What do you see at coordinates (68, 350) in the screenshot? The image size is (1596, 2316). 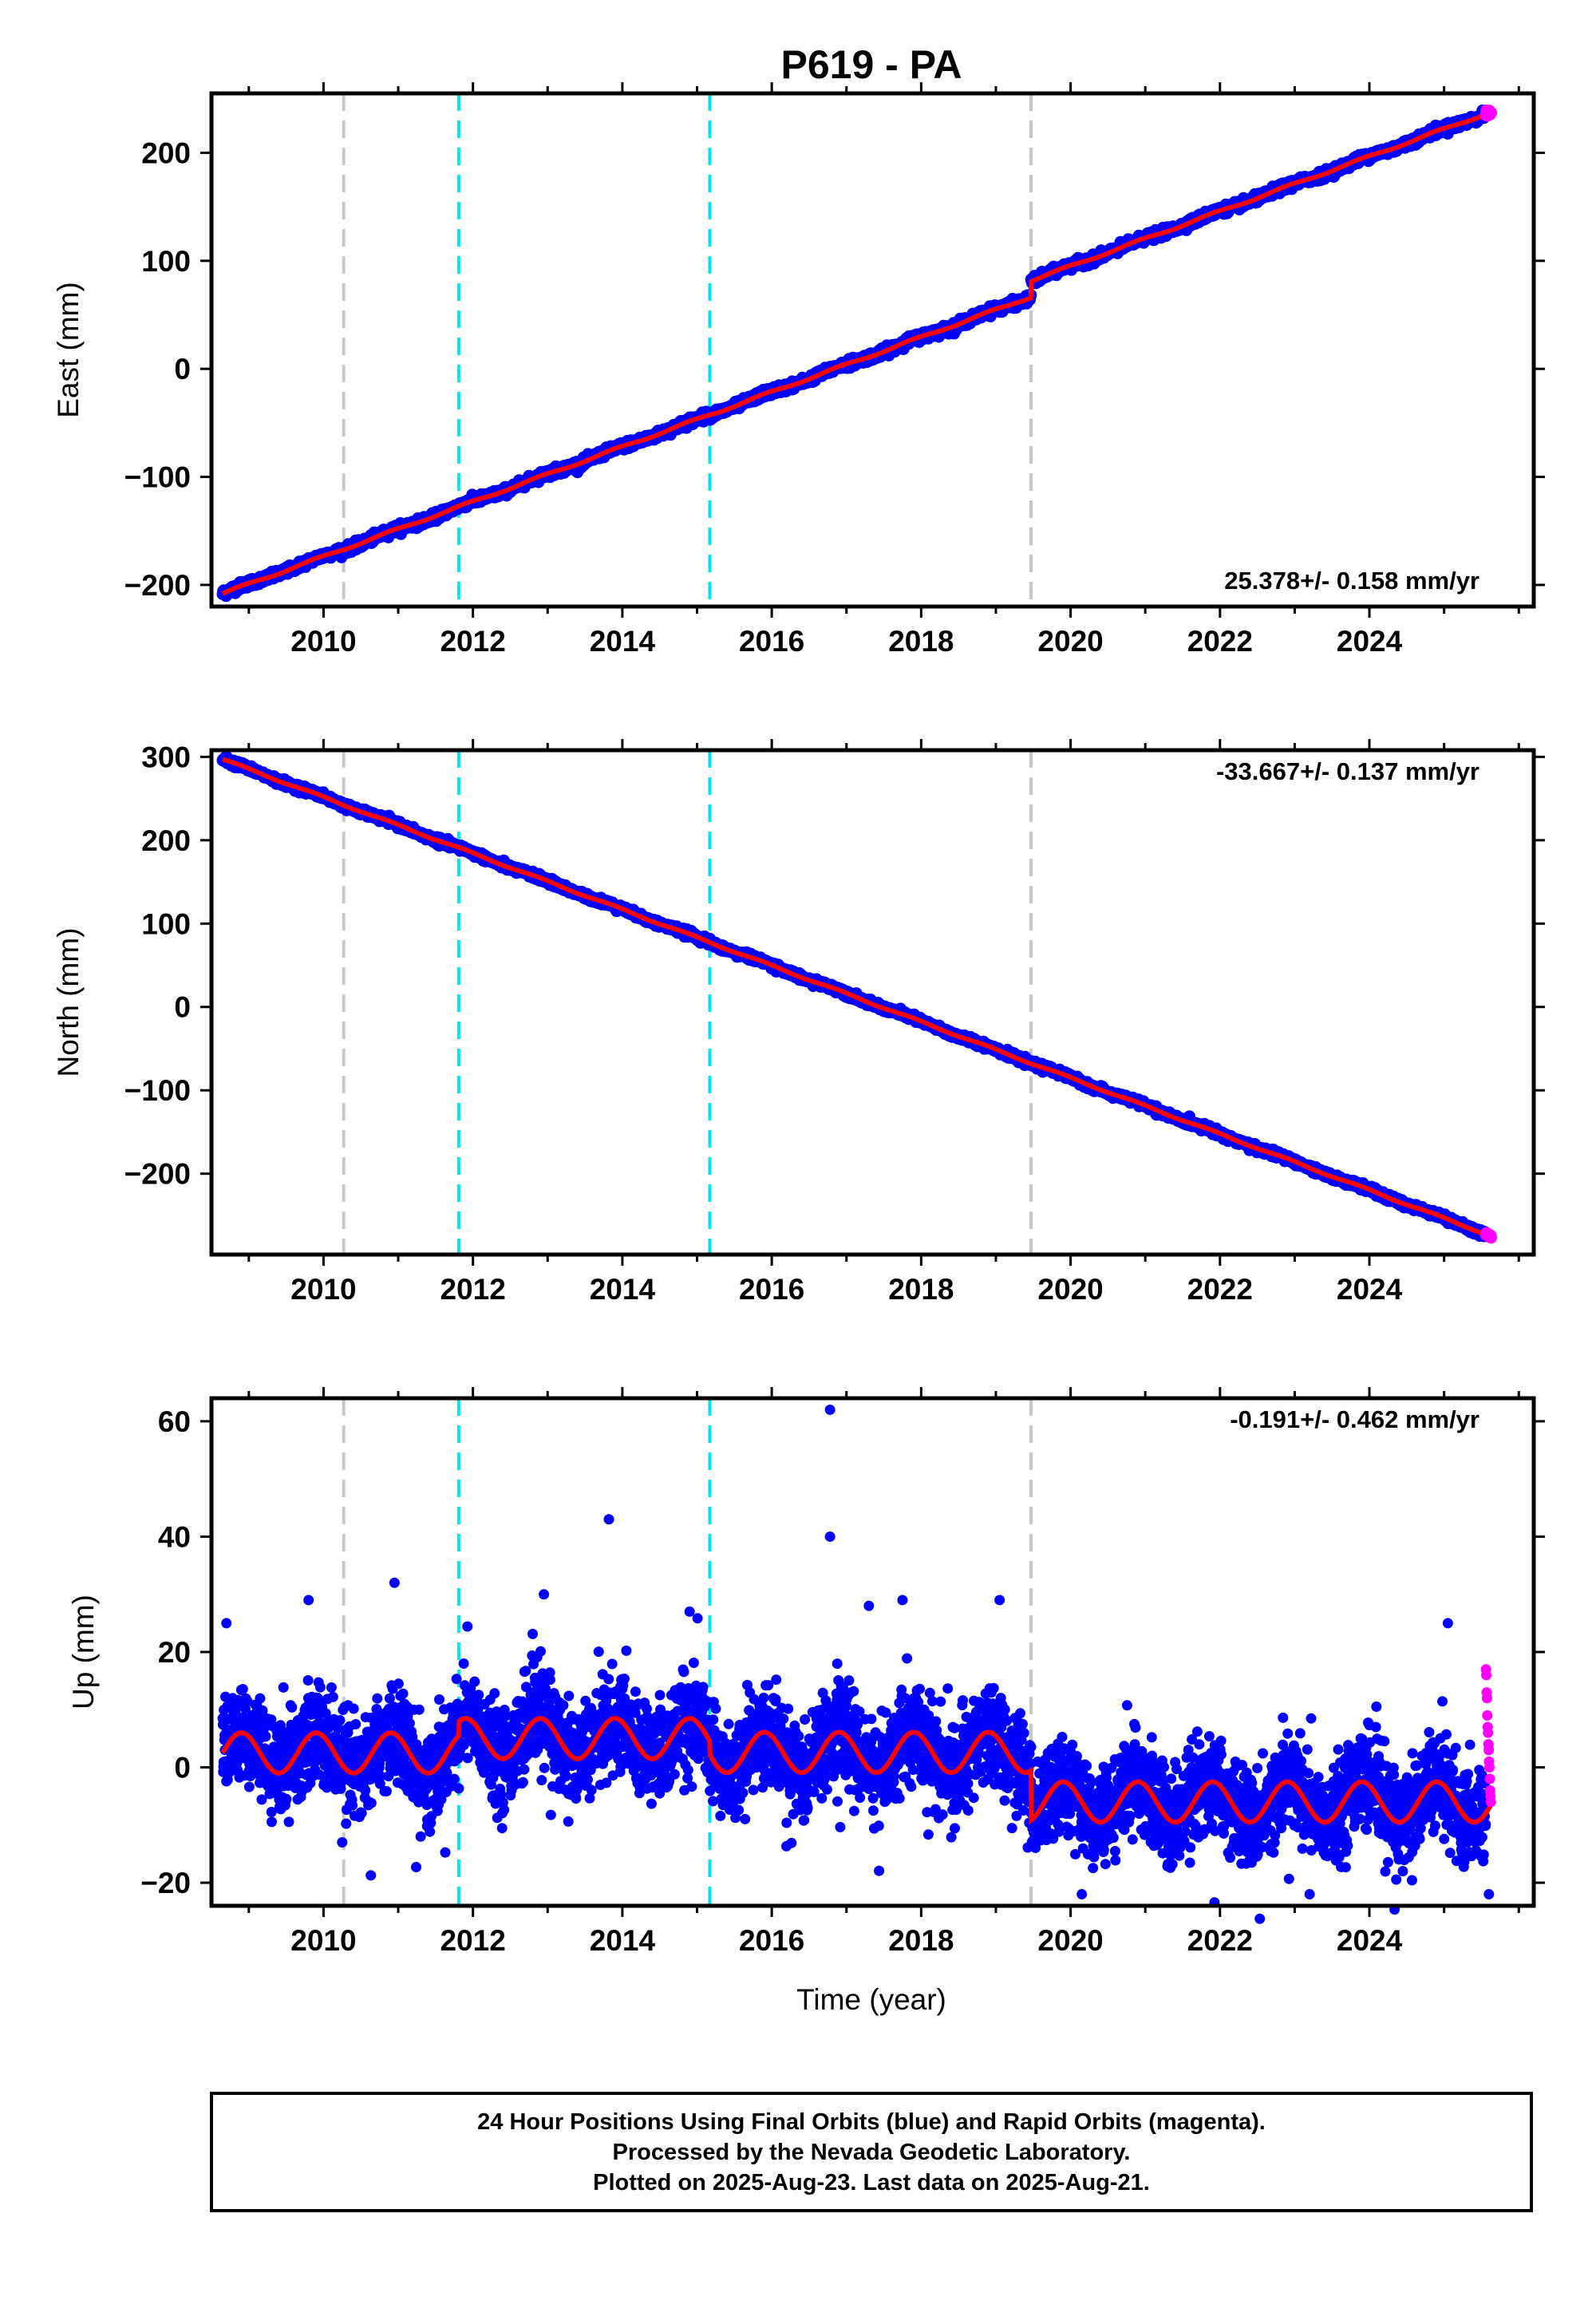 I see `y-axis-label: East (mm)` at bounding box center [68, 350].